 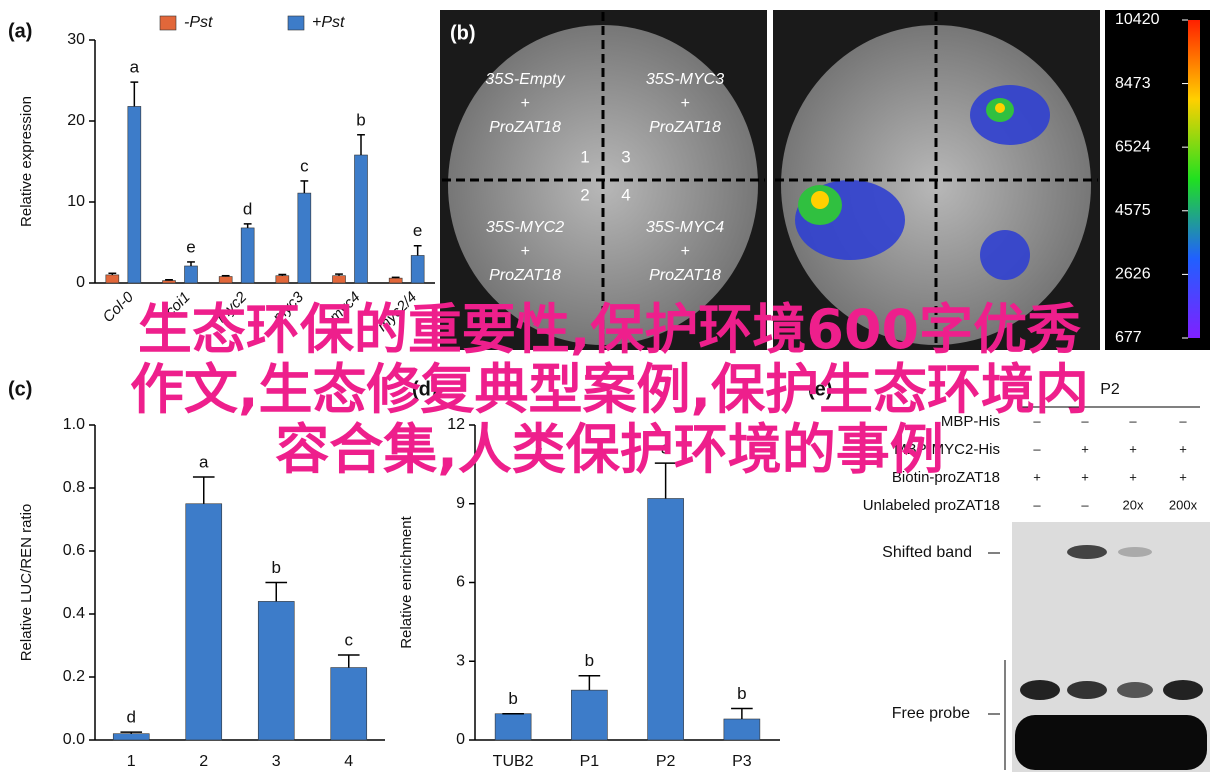 I want to click on y-tick-label: 0, so click(x=460, y=739).